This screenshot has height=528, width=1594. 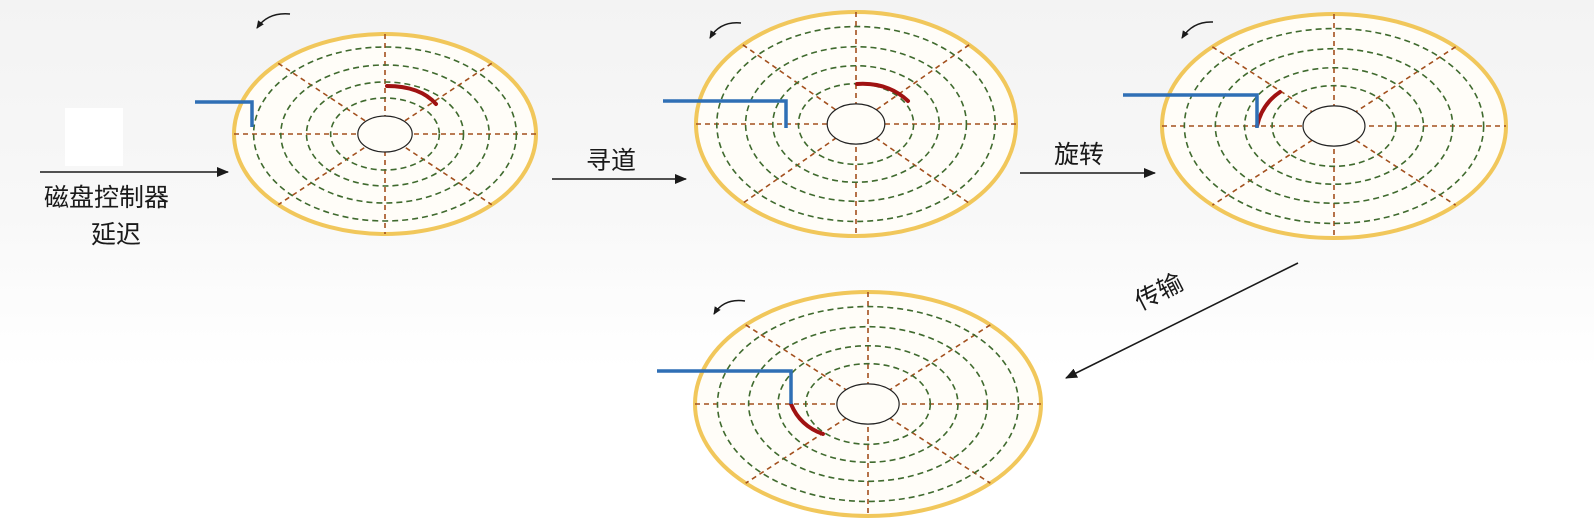 I want to click on seek-label: 寻道, so click(x=611, y=160).